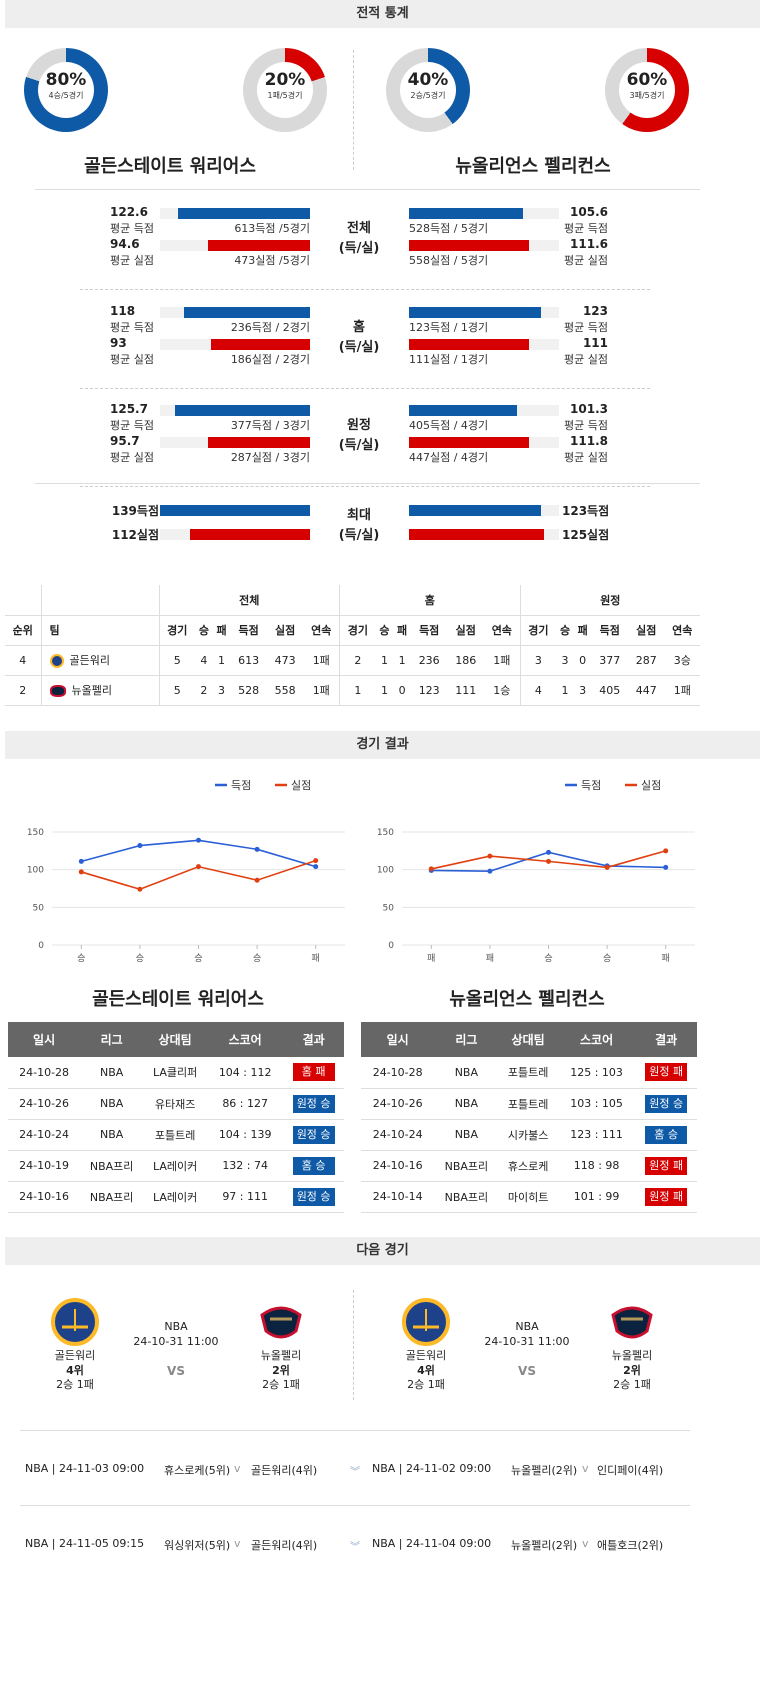  Describe the element at coordinates (100, 690) in the screenshot. I see `team-cell: 뉴올펠리` at that location.